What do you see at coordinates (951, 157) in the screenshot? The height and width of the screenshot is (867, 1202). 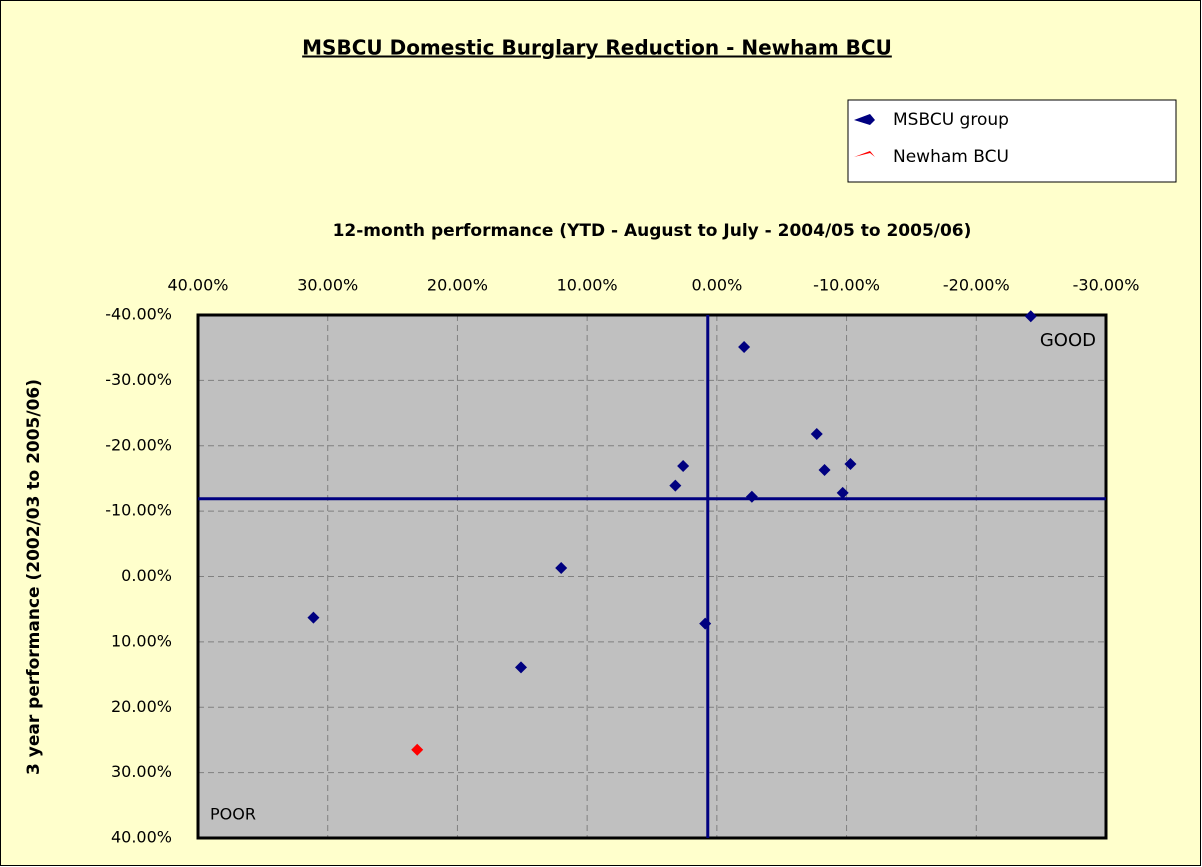 I see `legend-label: Newham BCU` at bounding box center [951, 157].